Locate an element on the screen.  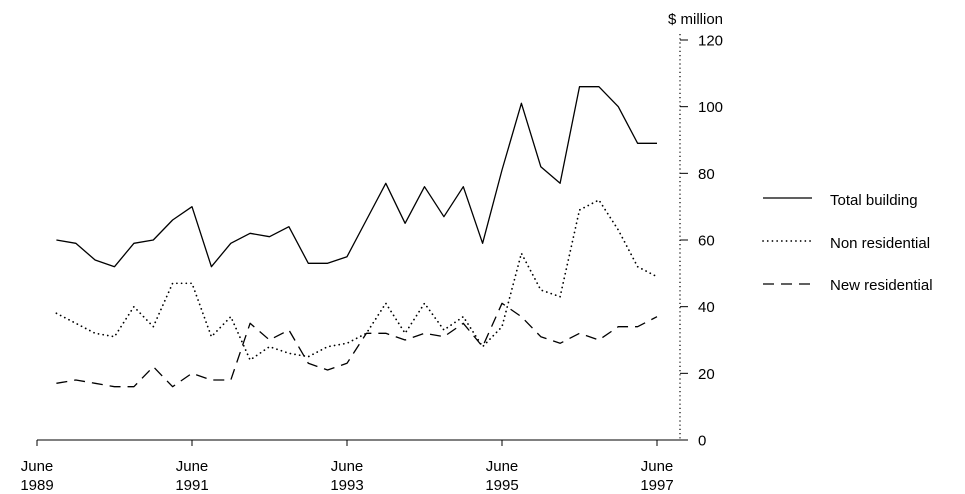
x-tick-label-year: 1993 is located at coordinates (346, 485).